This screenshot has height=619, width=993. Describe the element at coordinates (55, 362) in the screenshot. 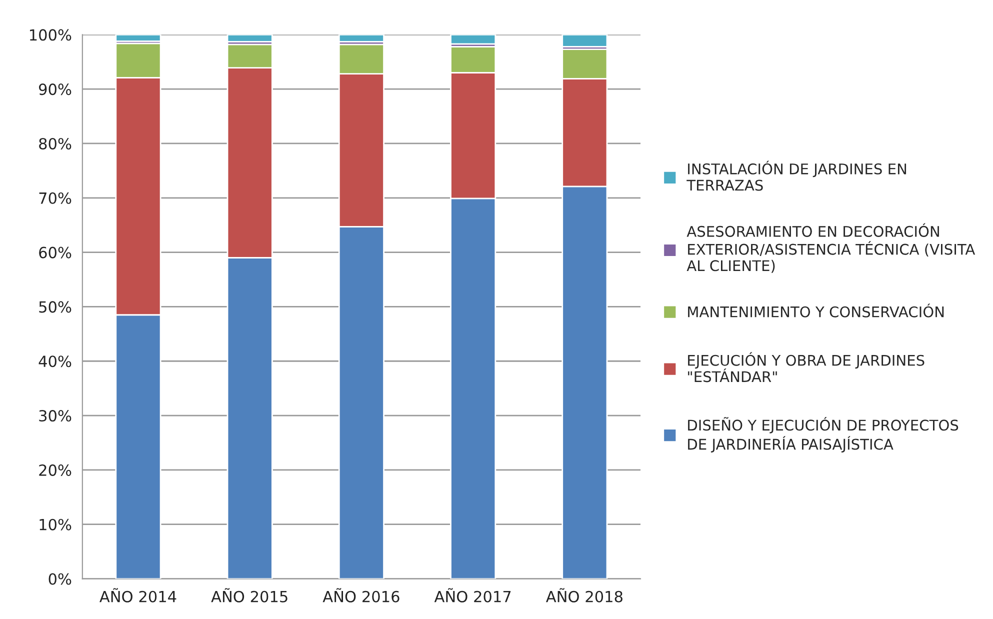

I see `y-tick-label: 40%` at that location.